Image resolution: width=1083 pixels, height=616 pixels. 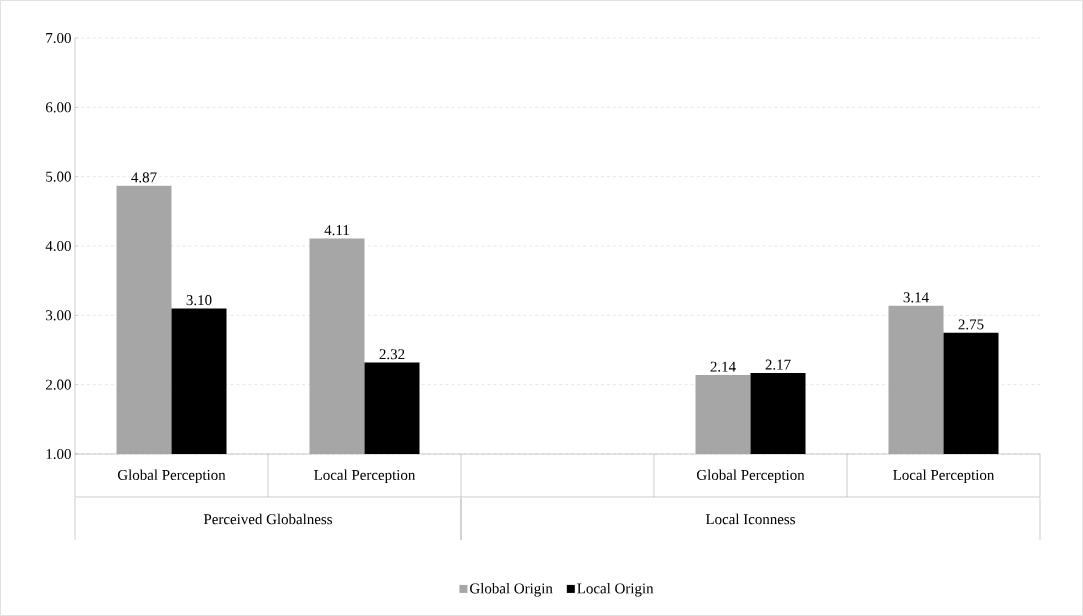 I want to click on y-tick-label: 3.00, so click(x=58, y=315).